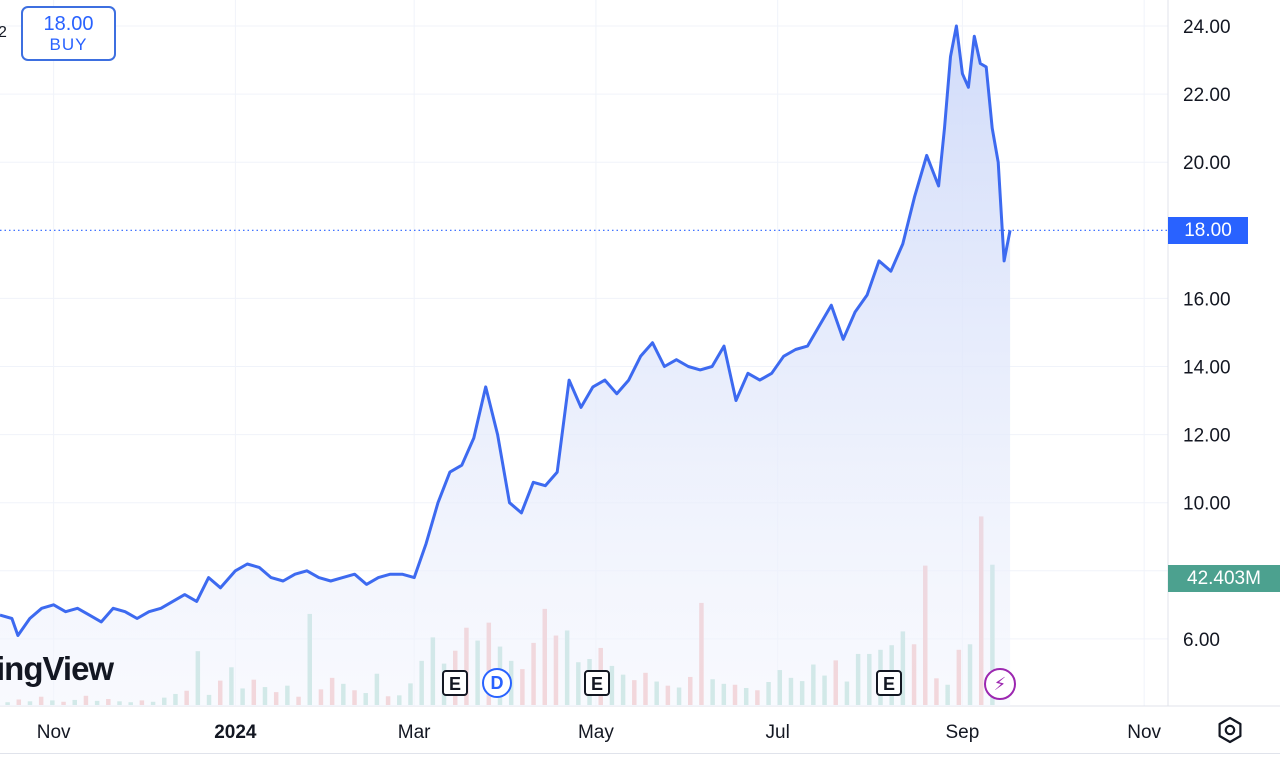  Describe the element at coordinates (68, 24) in the screenshot. I see `buy-price: 18.00` at that location.